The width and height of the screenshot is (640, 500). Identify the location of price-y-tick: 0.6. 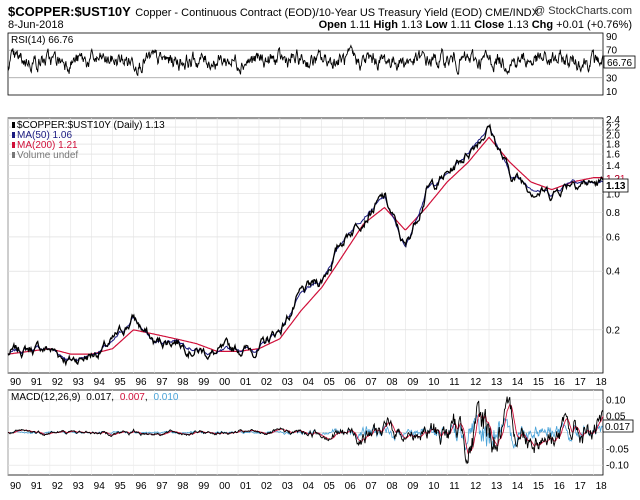
(613, 237).